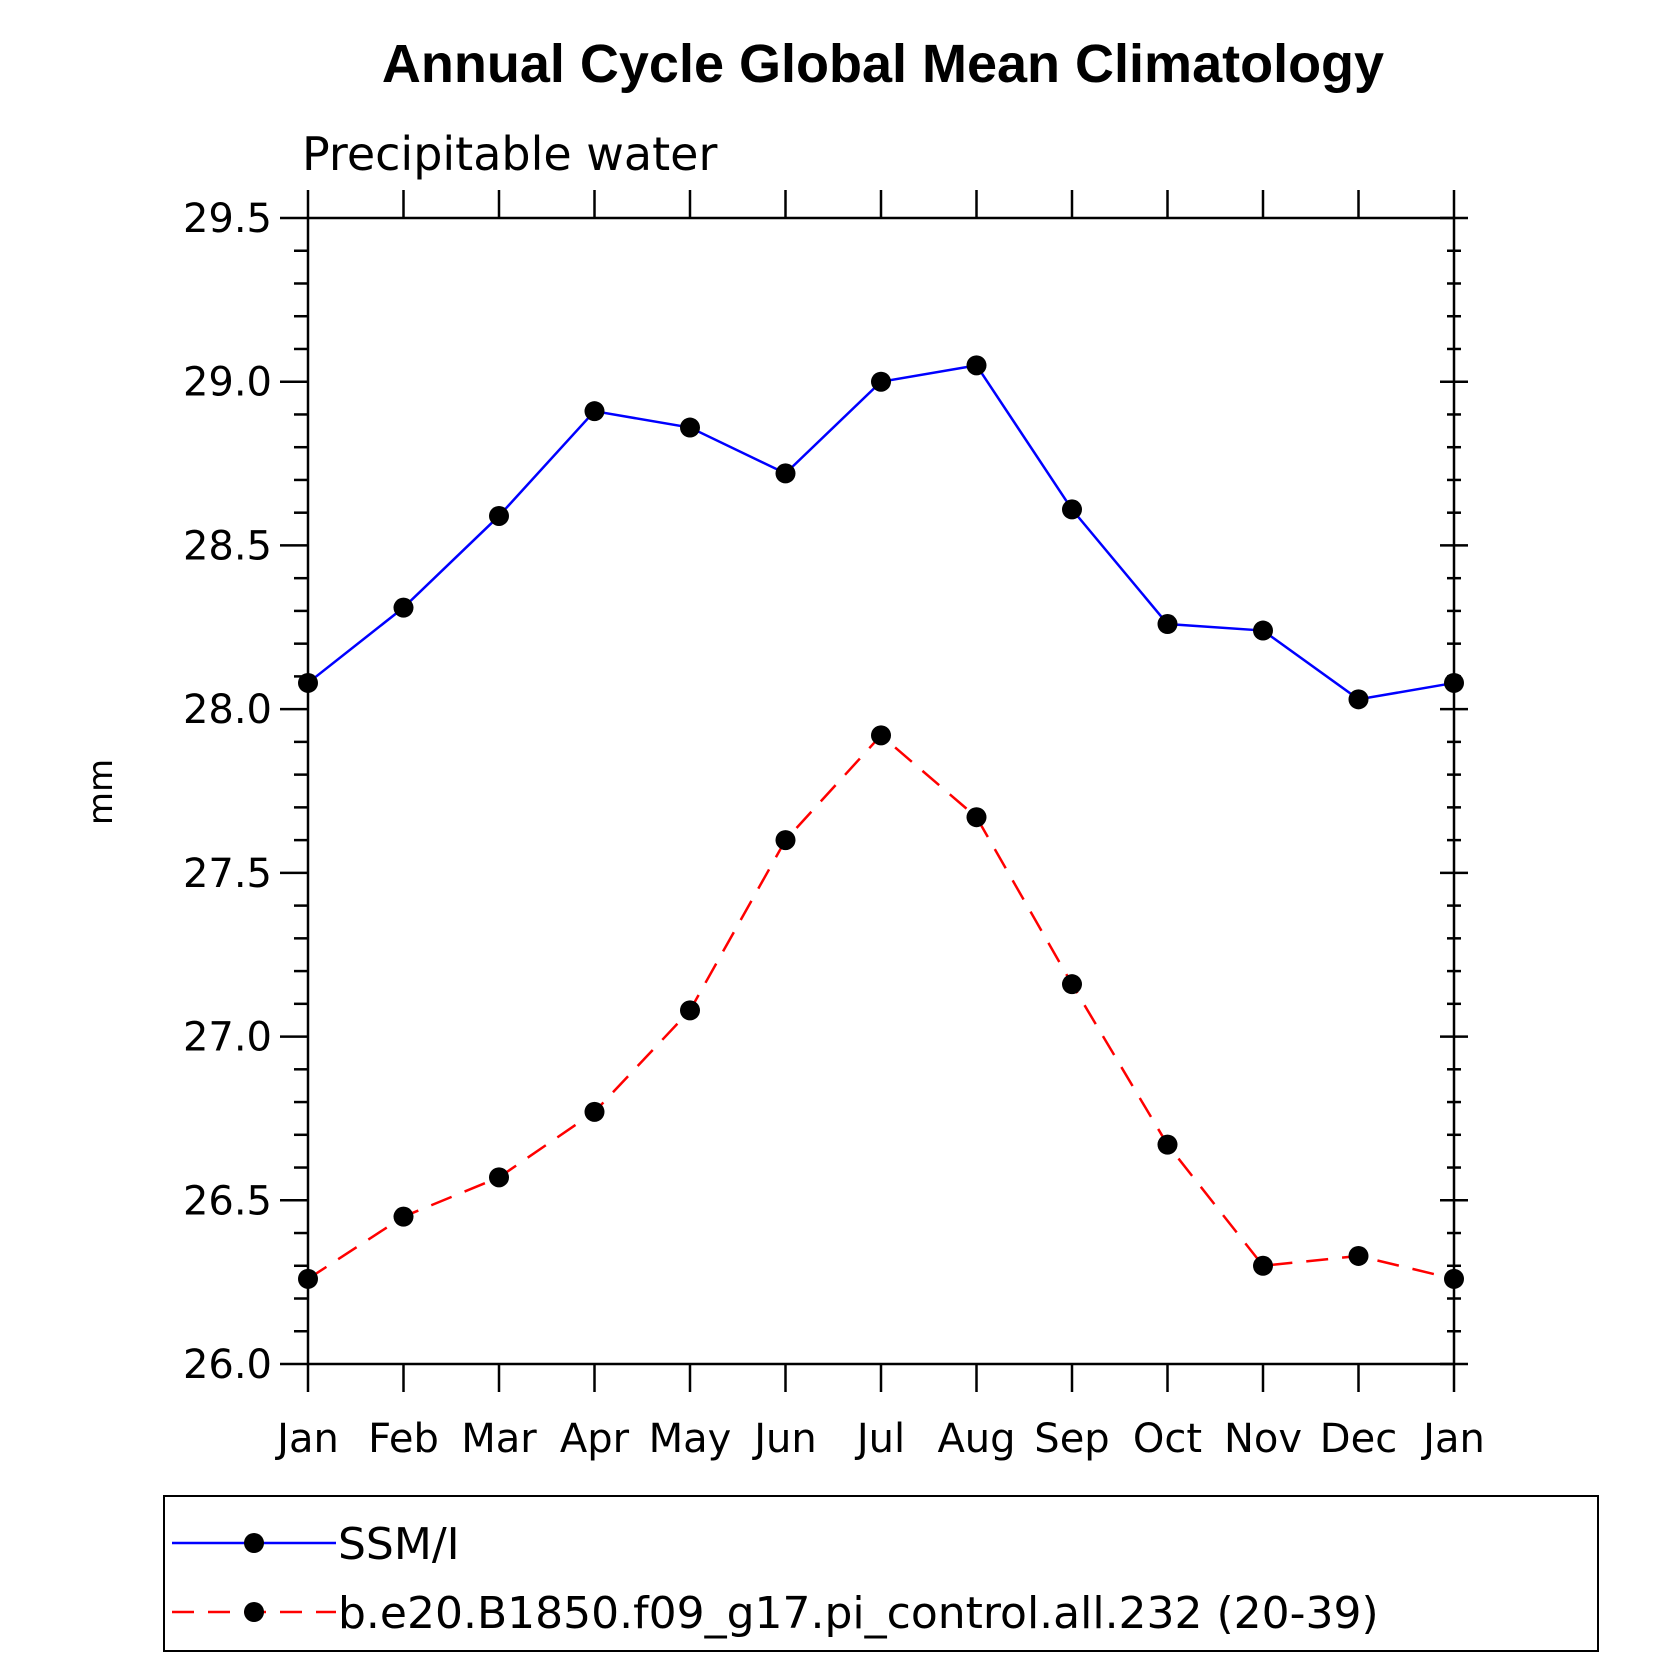 This screenshot has height=1680, width=1680. Describe the element at coordinates (227, 546) in the screenshot. I see `y-tick-label: 28.5` at that location.